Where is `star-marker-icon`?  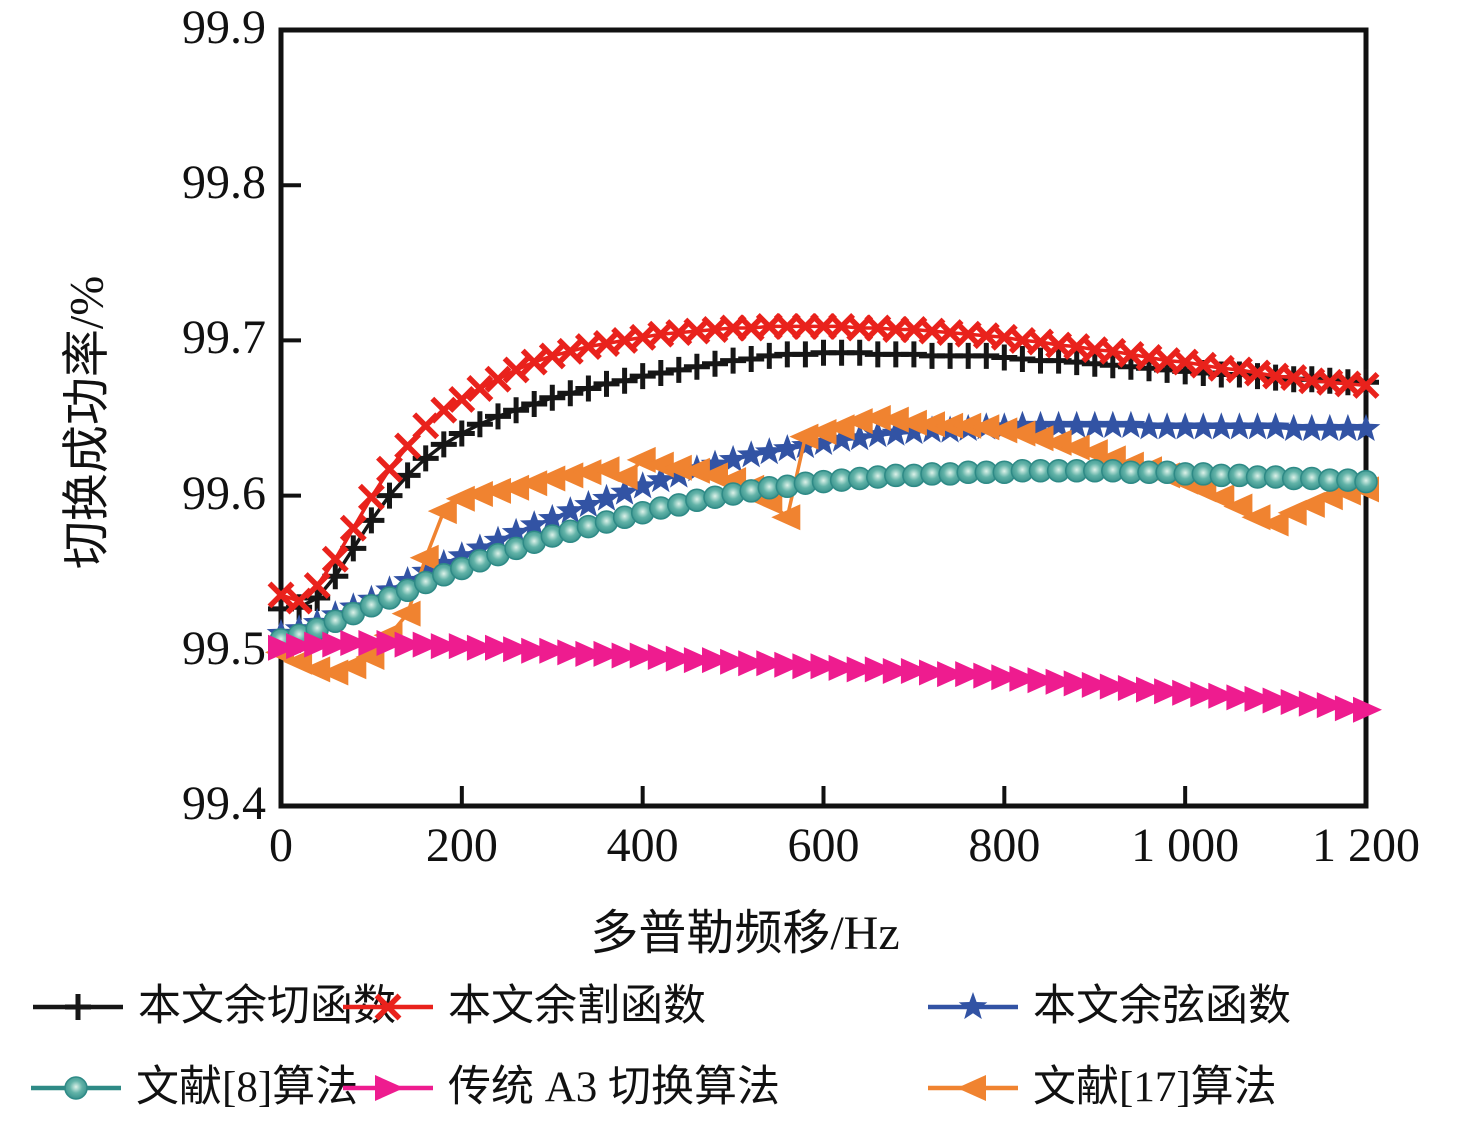
star-marker-icon is located at coordinates (973, 1006).